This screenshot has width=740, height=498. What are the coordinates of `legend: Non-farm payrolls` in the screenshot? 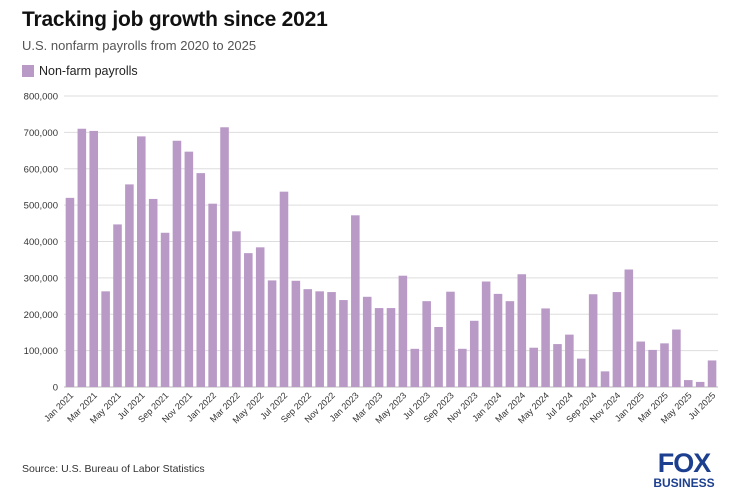 It's located at (80, 71).